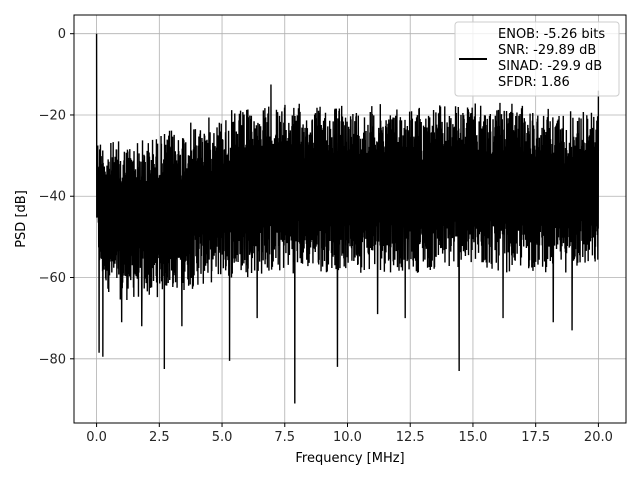 The height and width of the screenshot is (480, 640). Describe the element at coordinates (284, 437) in the screenshot. I see `x-tick-label: 7.5` at that location.